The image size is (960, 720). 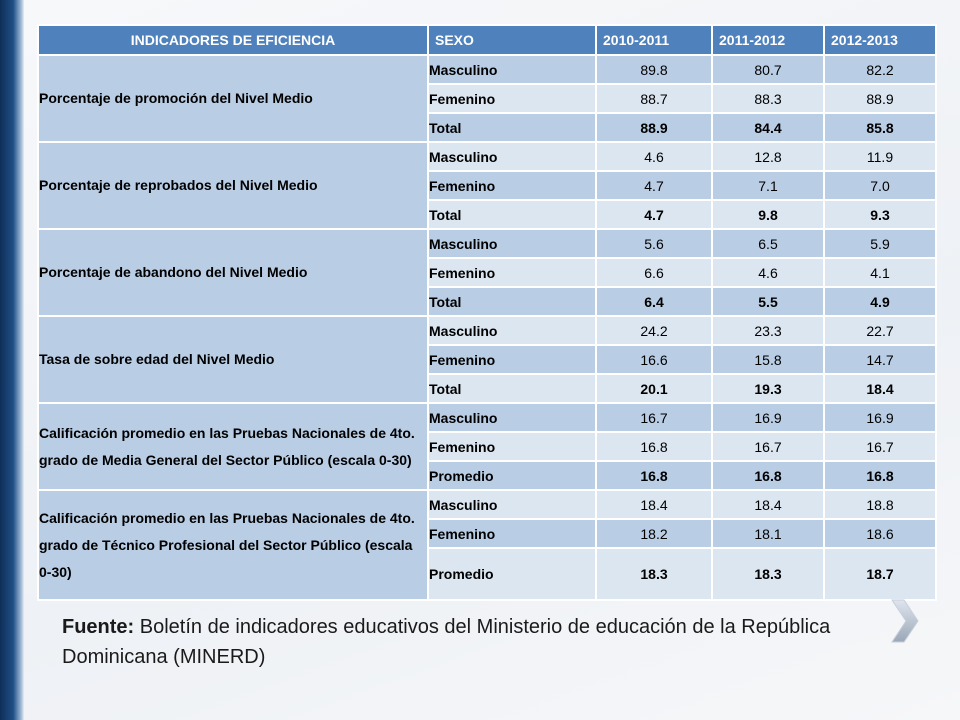 I want to click on indicator-label: Tasa de sobre edad del Nivel Medio, so click(x=233, y=359).